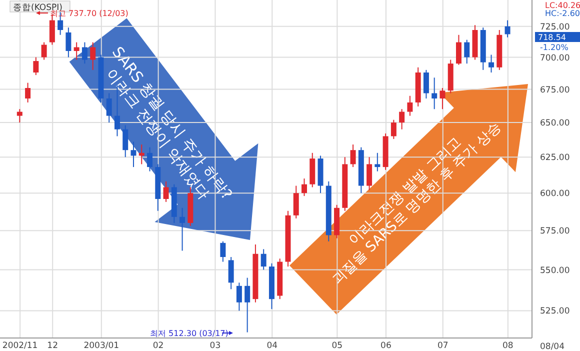 The height and width of the screenshot is (351, 580). Describe the element at coordinates (89, 13) in the screenshot. I see `annotation: 최고 737.70 (12/03)` at that location.